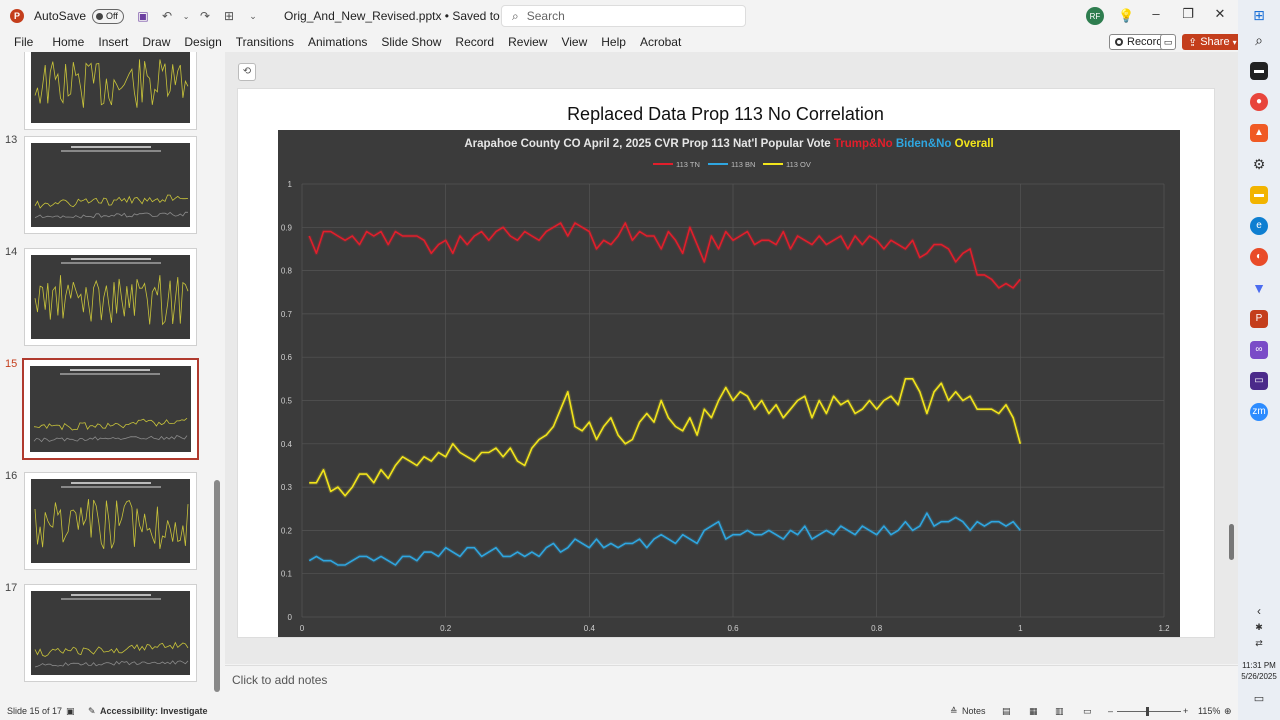  What do you see at coordinates (205, 16) in the screenshot?
I see `redo-icon: ↷` at bounding box center [205, 16].